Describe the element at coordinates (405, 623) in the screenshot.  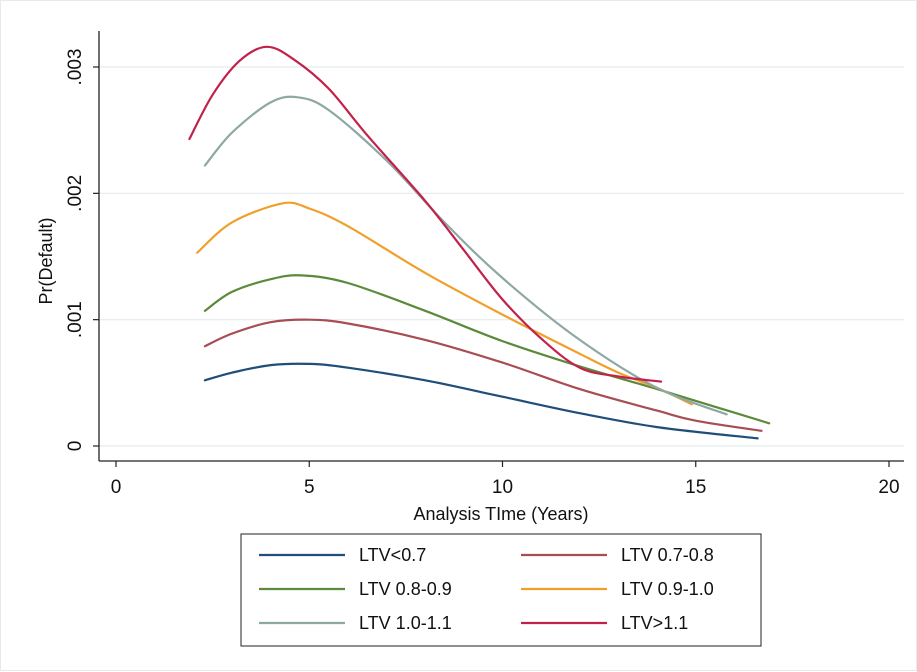
I see `legend-label: LTV 1.0-1.1` at that location.